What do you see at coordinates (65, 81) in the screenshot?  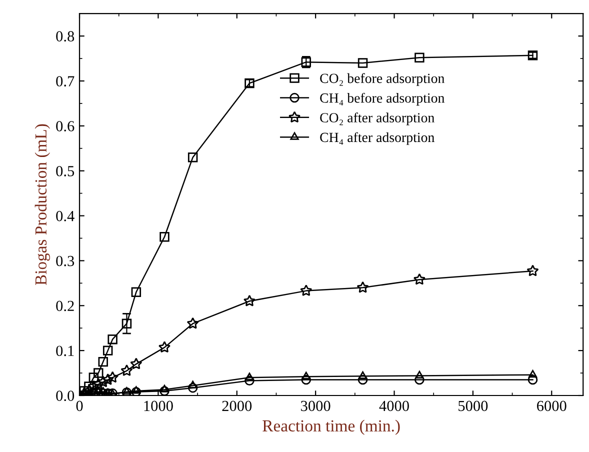 I see `y-tick-label: 0.7` at bounding box center [65, 81].